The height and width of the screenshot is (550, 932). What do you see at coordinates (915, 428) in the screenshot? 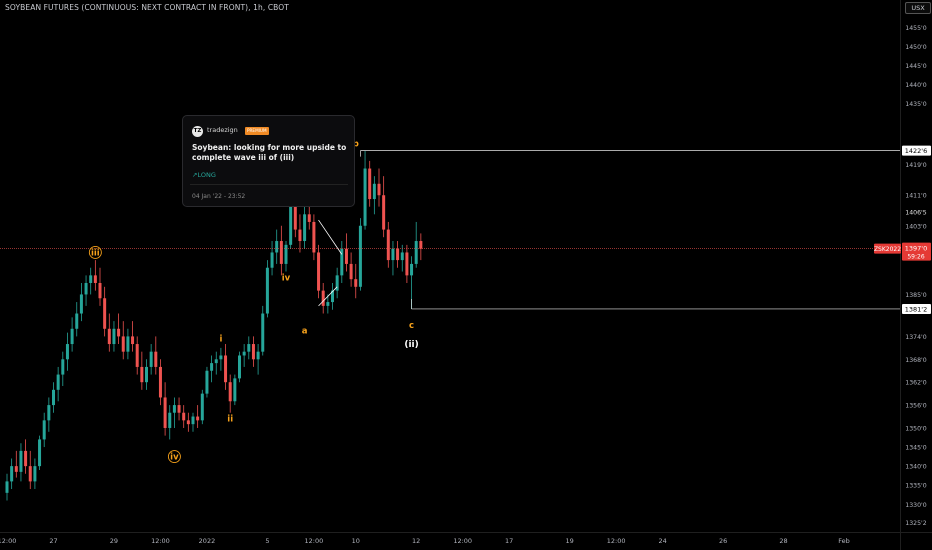
I see `price-tick-label: 1350'0` at bounding box center [915, 428].